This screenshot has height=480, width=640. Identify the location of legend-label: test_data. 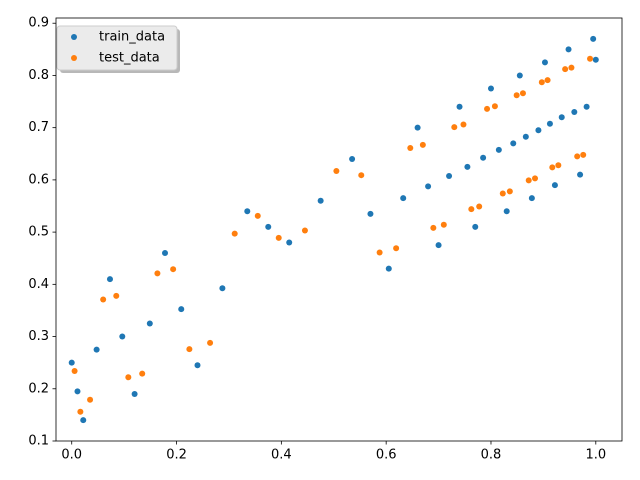
(129, 58).